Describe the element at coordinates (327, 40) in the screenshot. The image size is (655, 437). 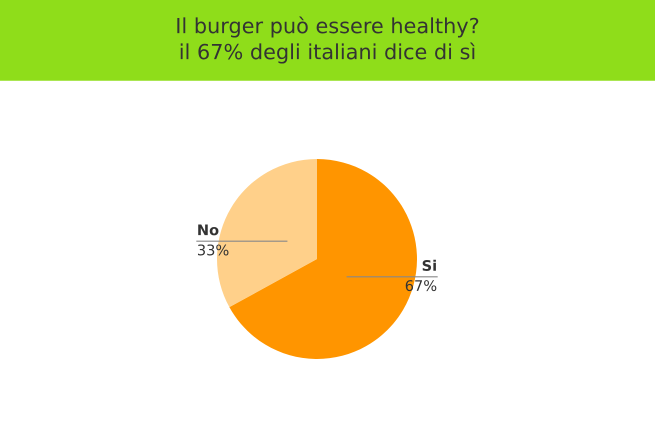
I see `chart-title: Il burger può essere healthy? il 67% degli italiani dice di sì` at that location.